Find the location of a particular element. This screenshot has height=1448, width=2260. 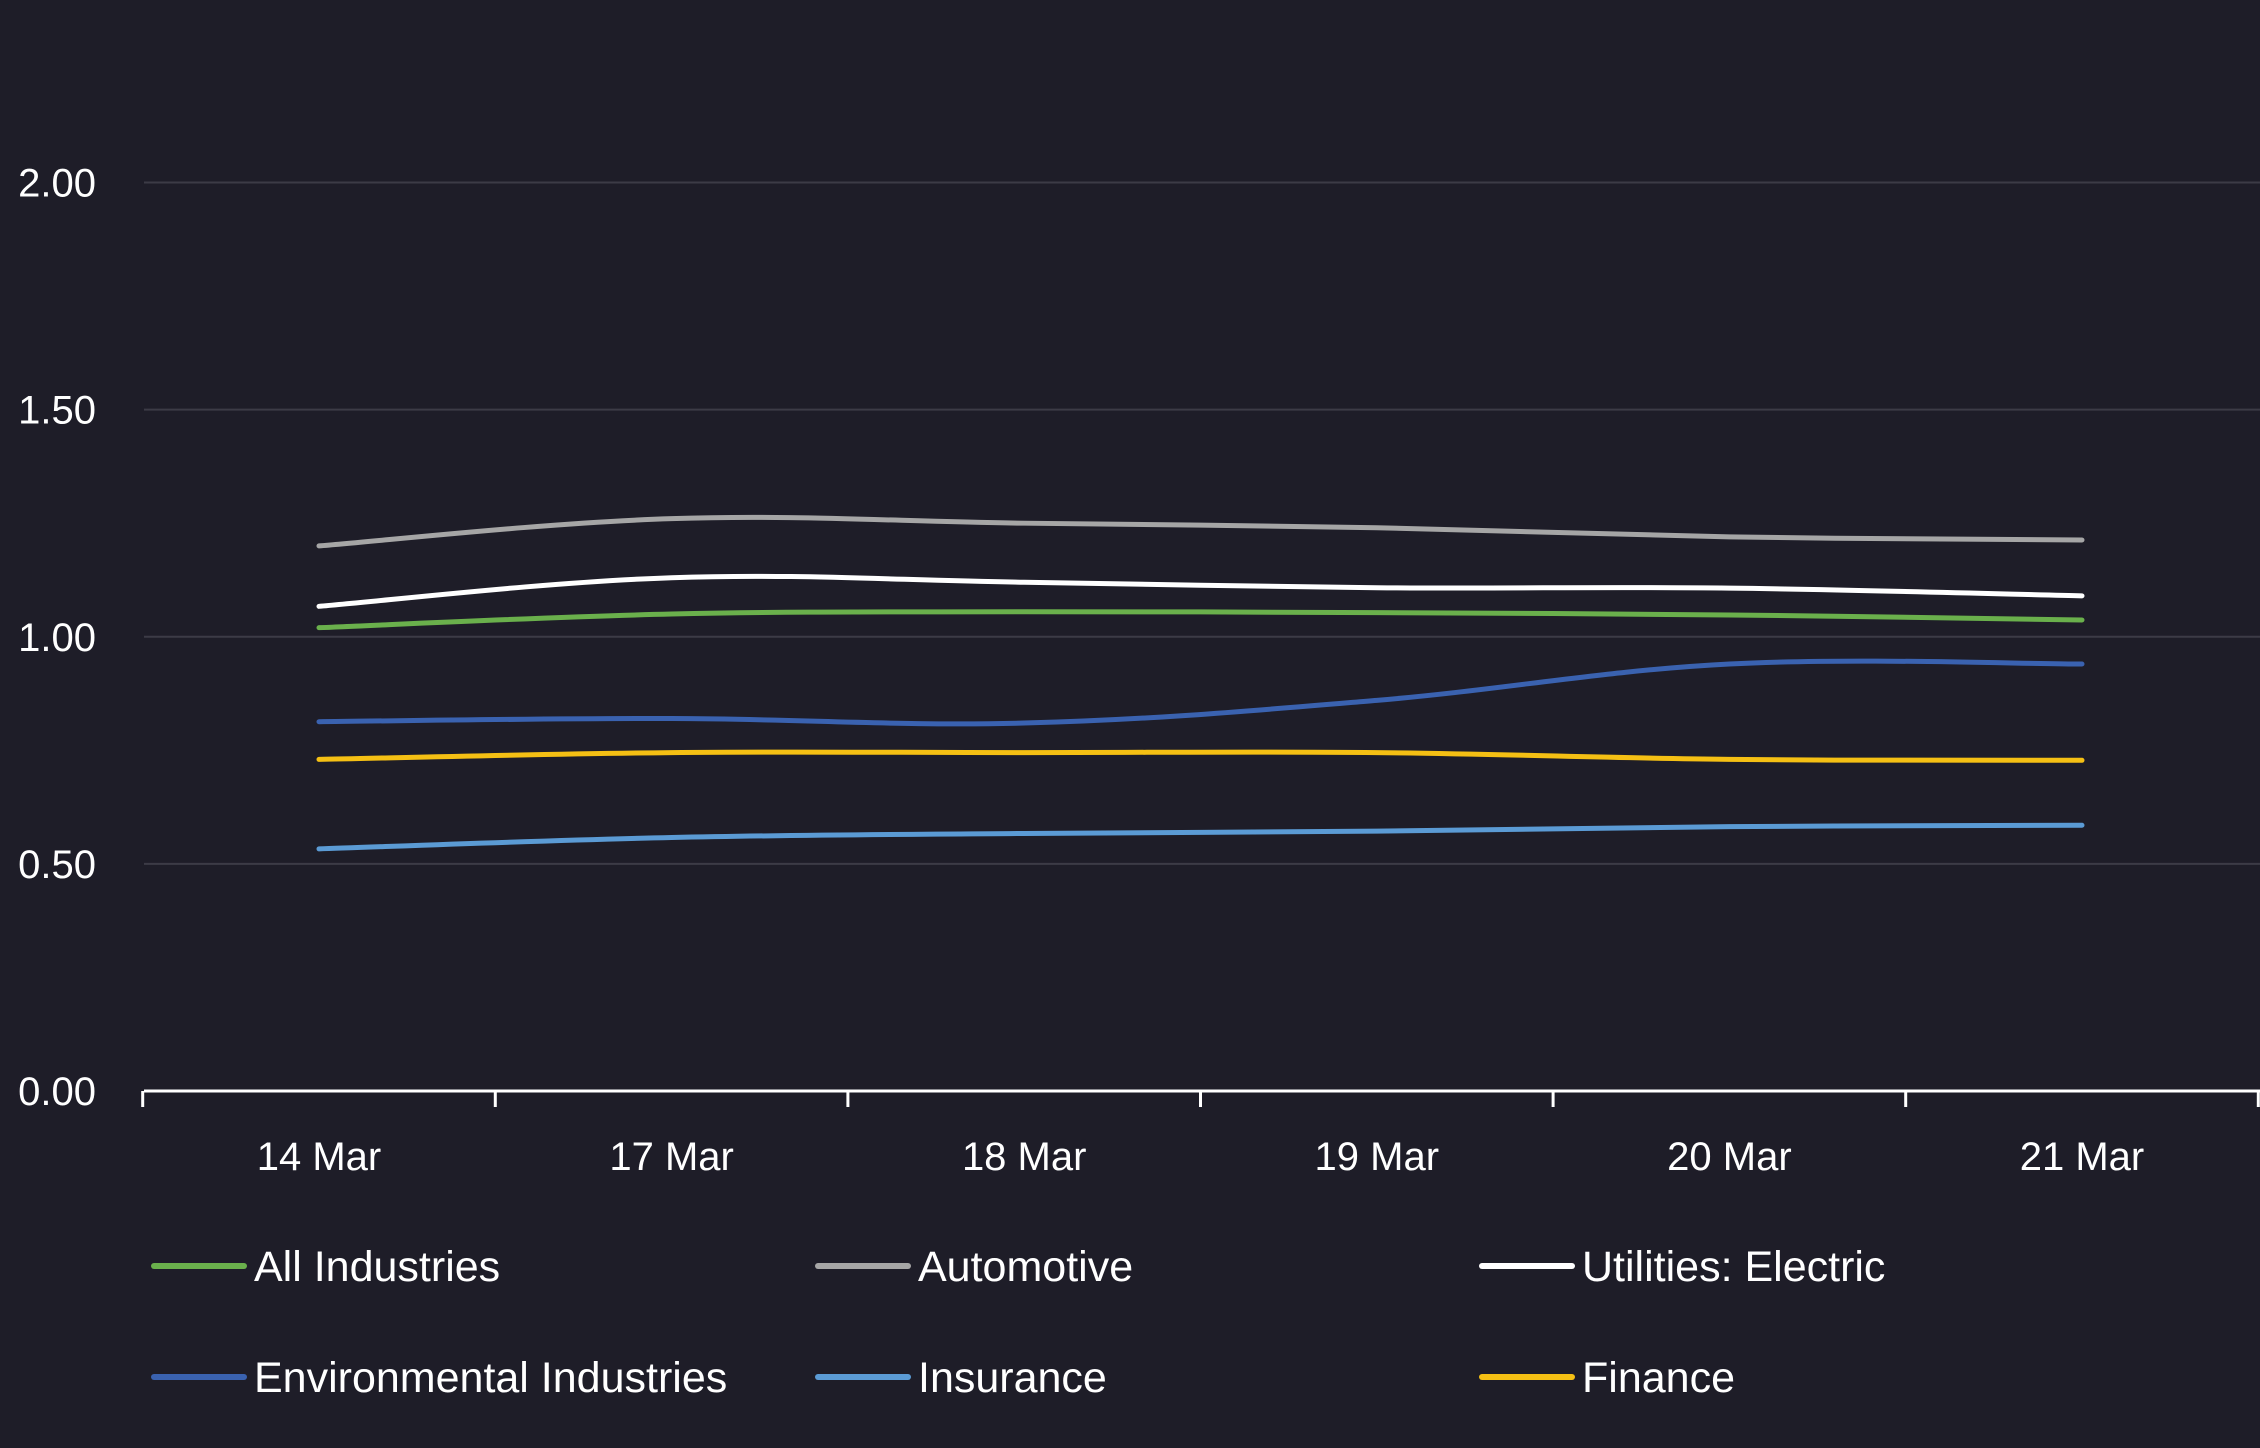

legend-label-automotive: Automotive is located at coordinates (1025, 1267).